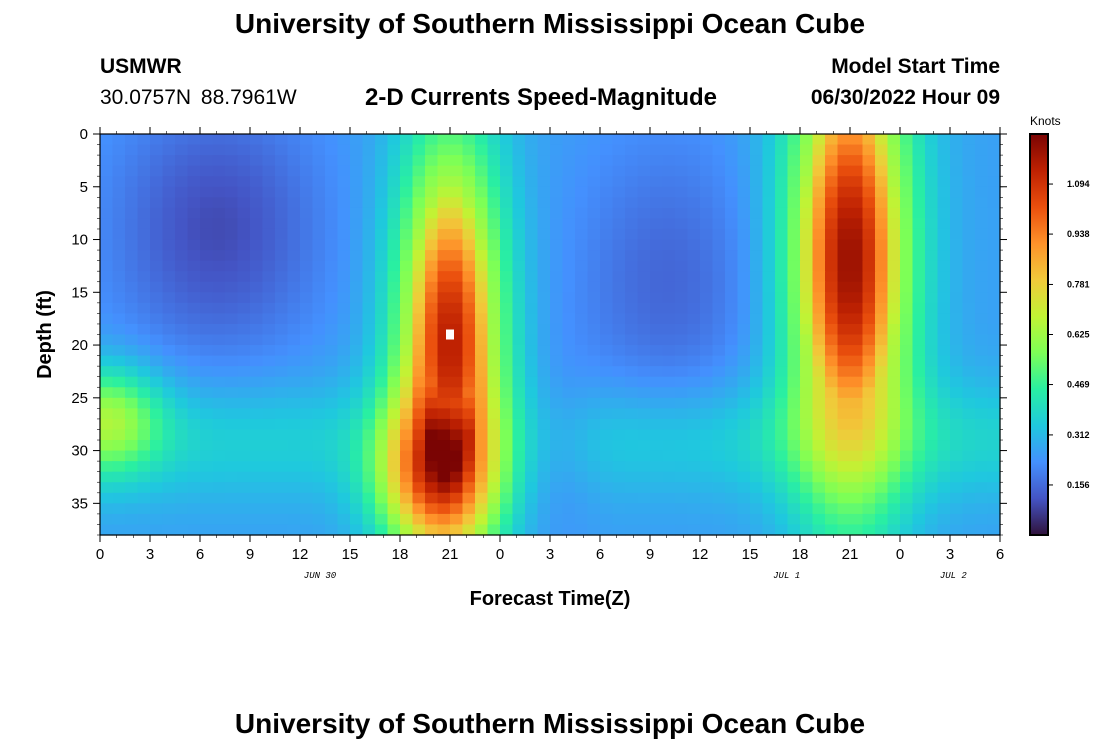 The width and height of the screenshot is (1100, 750). I want to click on colorbar-tick-label: 0.938, so click(1078, 234).